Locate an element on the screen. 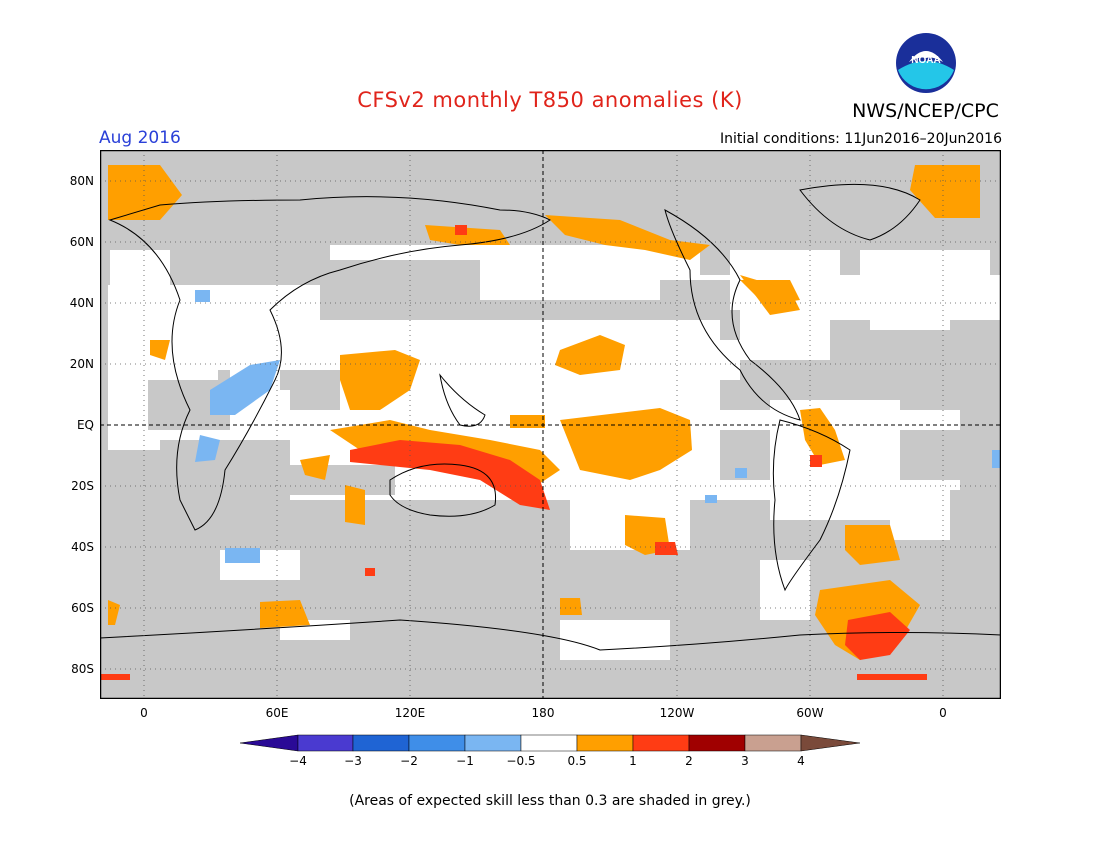  colorbar-label: 3 is located at coordinates (745, 761).